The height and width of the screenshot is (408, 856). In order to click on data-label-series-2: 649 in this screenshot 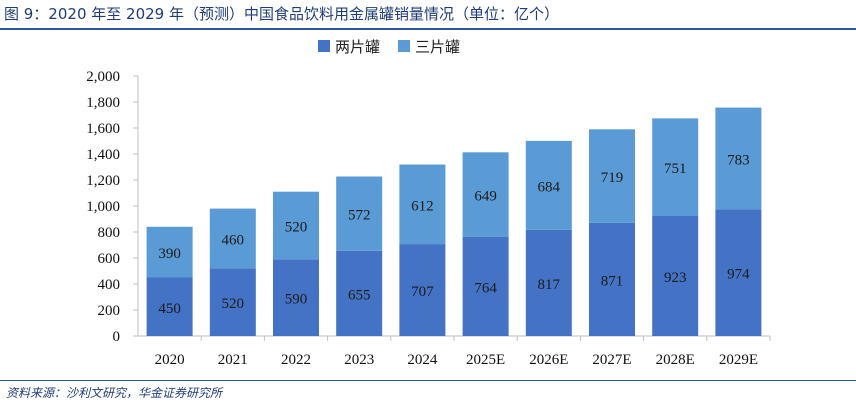, I will do `click(485, 196)`.